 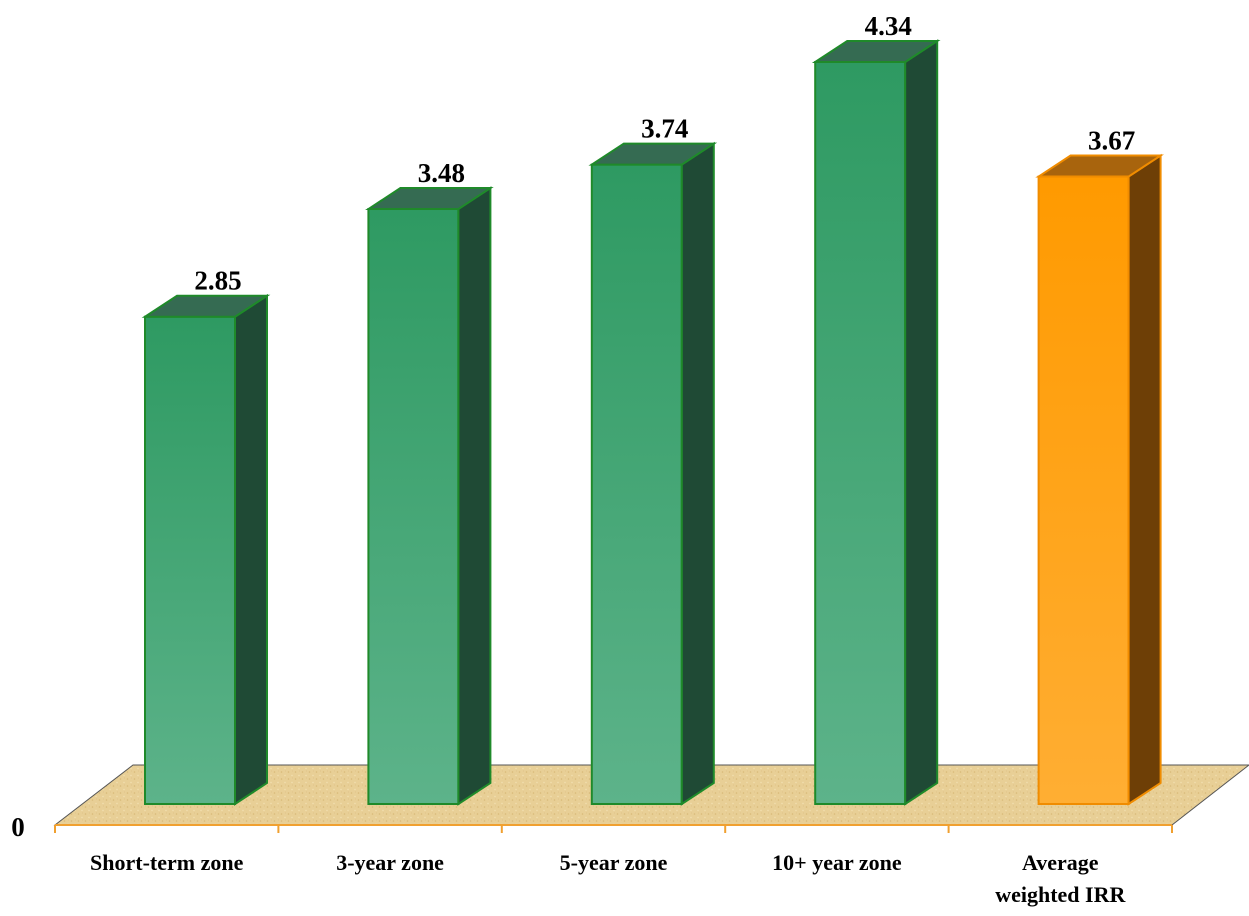 I want to click on value-label: 3.74, so click(x=664, y=129).